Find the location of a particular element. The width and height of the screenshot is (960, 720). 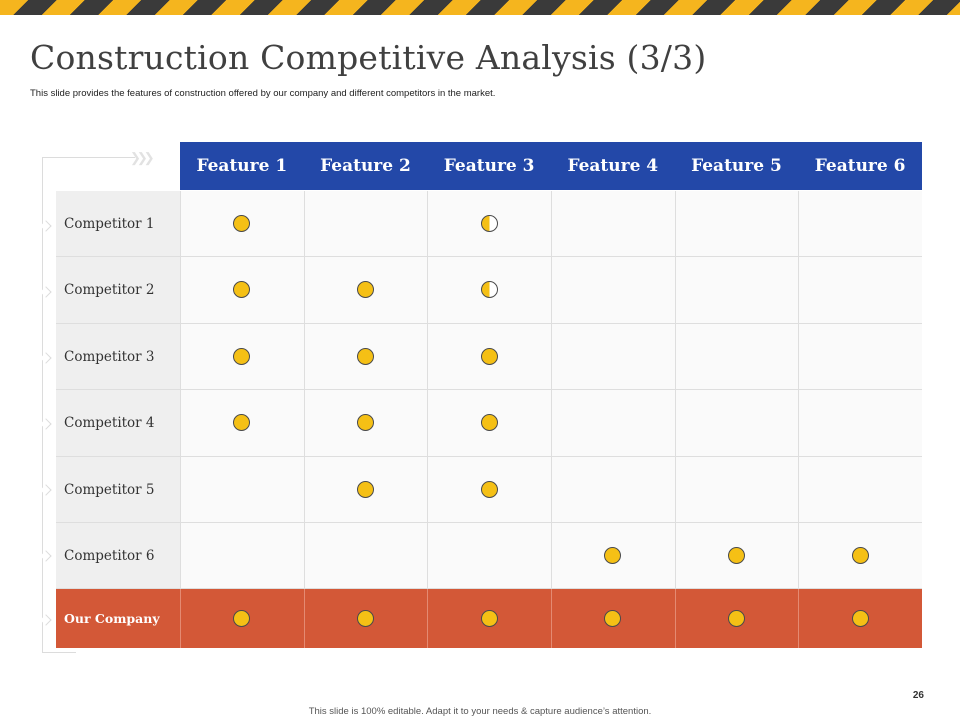

competitor-row: Competitor 6 is located at coordinates (489, 556).